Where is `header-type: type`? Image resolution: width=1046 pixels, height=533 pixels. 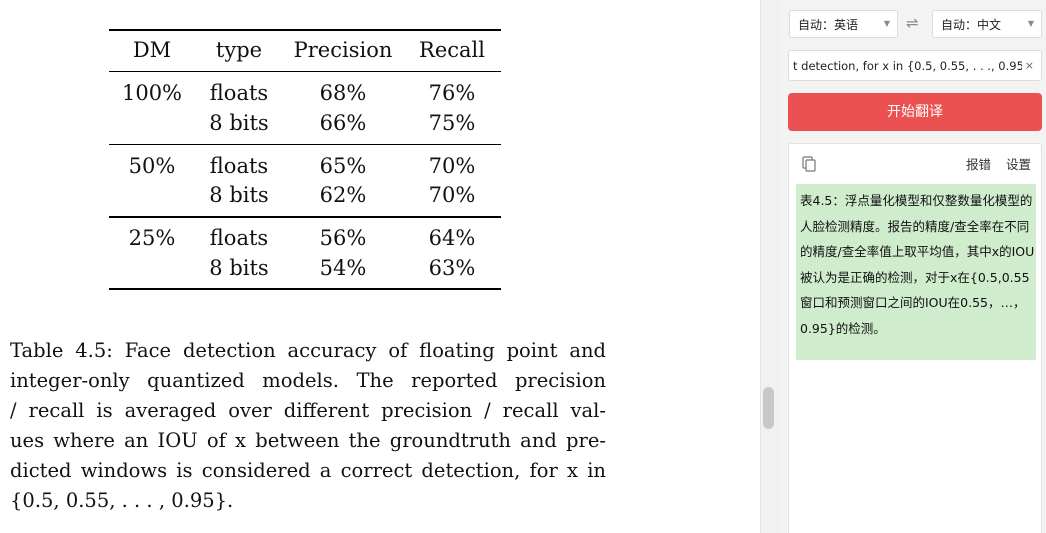 header-type: type is located at coordinates (239, 50).